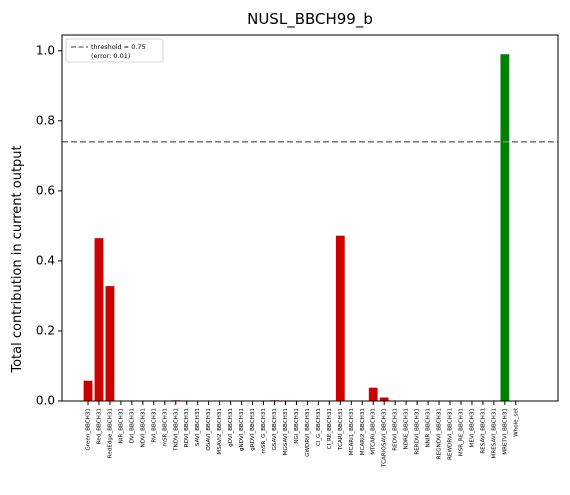  What do you see at coordinates (310, 19) in the screenshot?
I see `chart-title: NUSL_BBCH99_b` at bounding box center [310, 19].